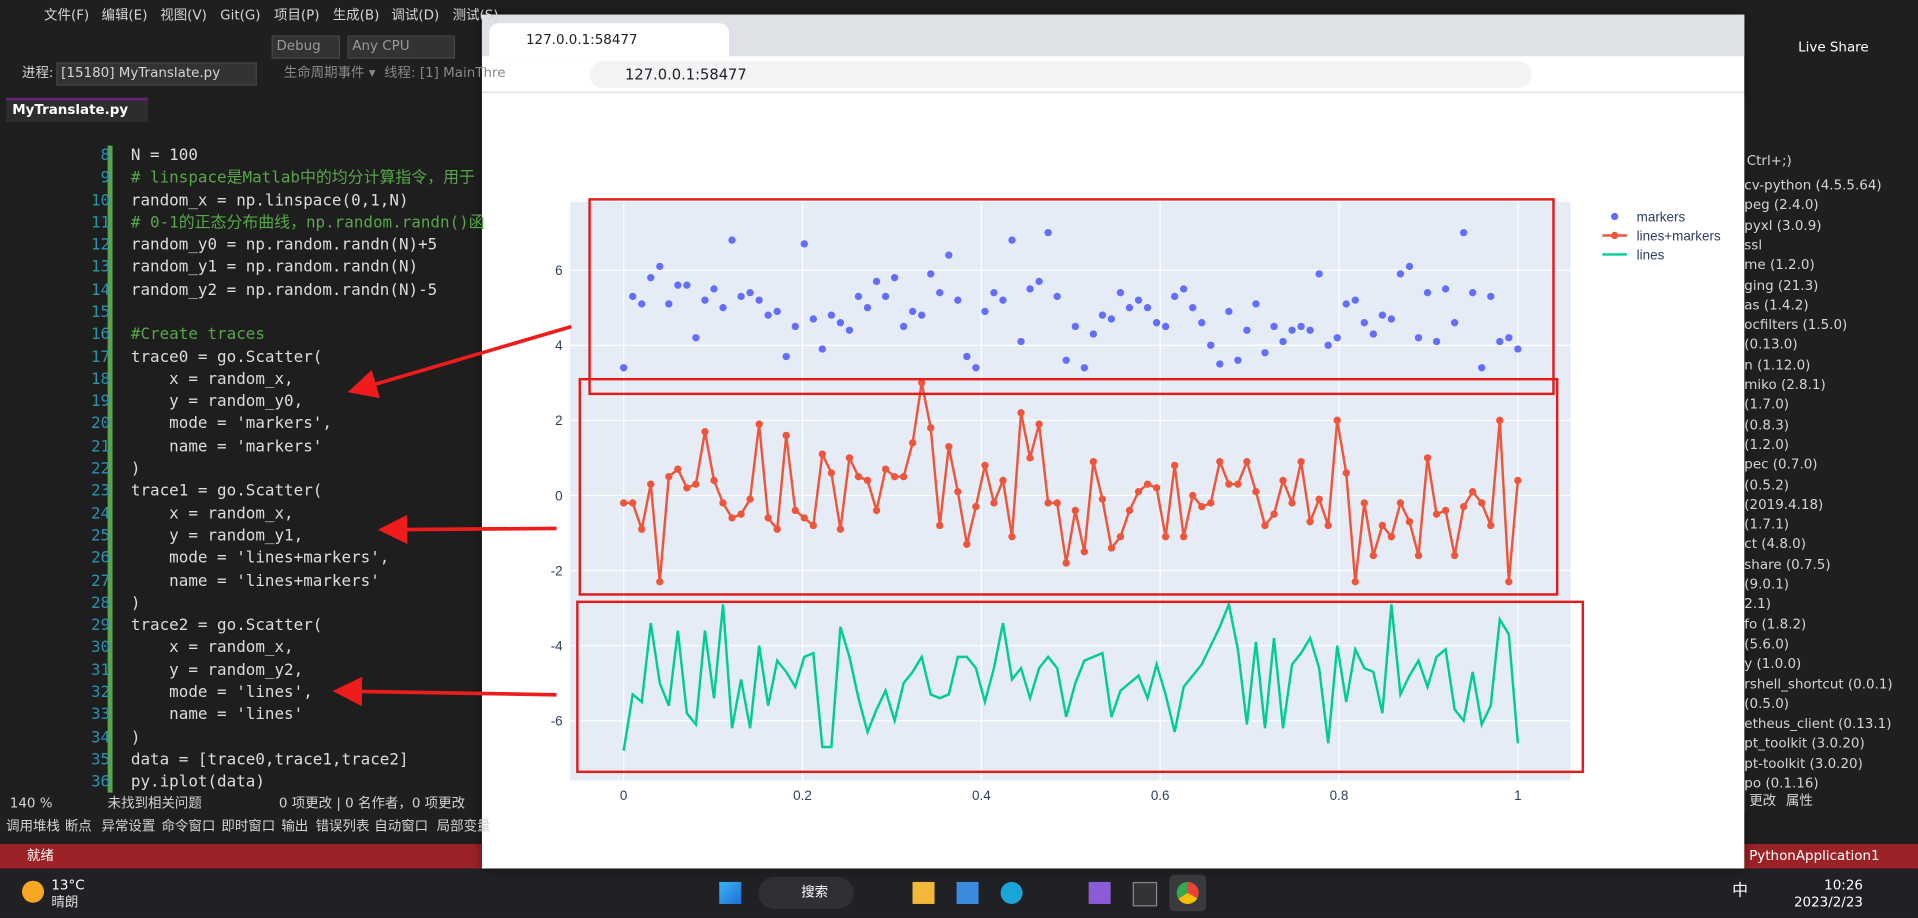 The image size is (1918, 918). I want to click on line-number: 35, so click(100, 760).